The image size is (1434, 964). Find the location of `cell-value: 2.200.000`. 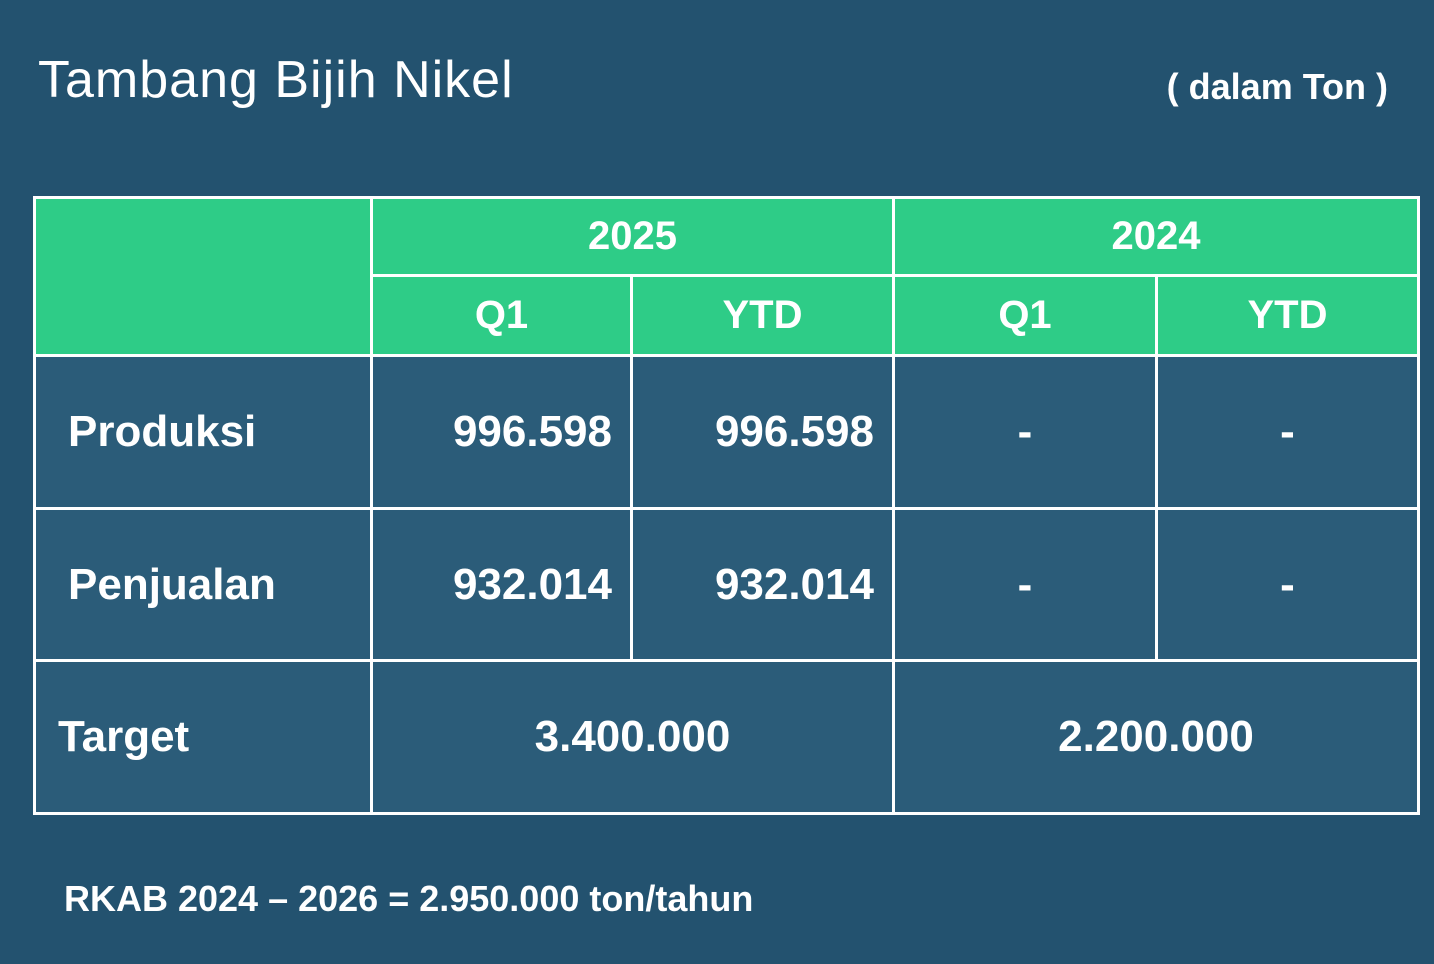

cell-value: 2.200.000 is located at coordinates (1156, 737).